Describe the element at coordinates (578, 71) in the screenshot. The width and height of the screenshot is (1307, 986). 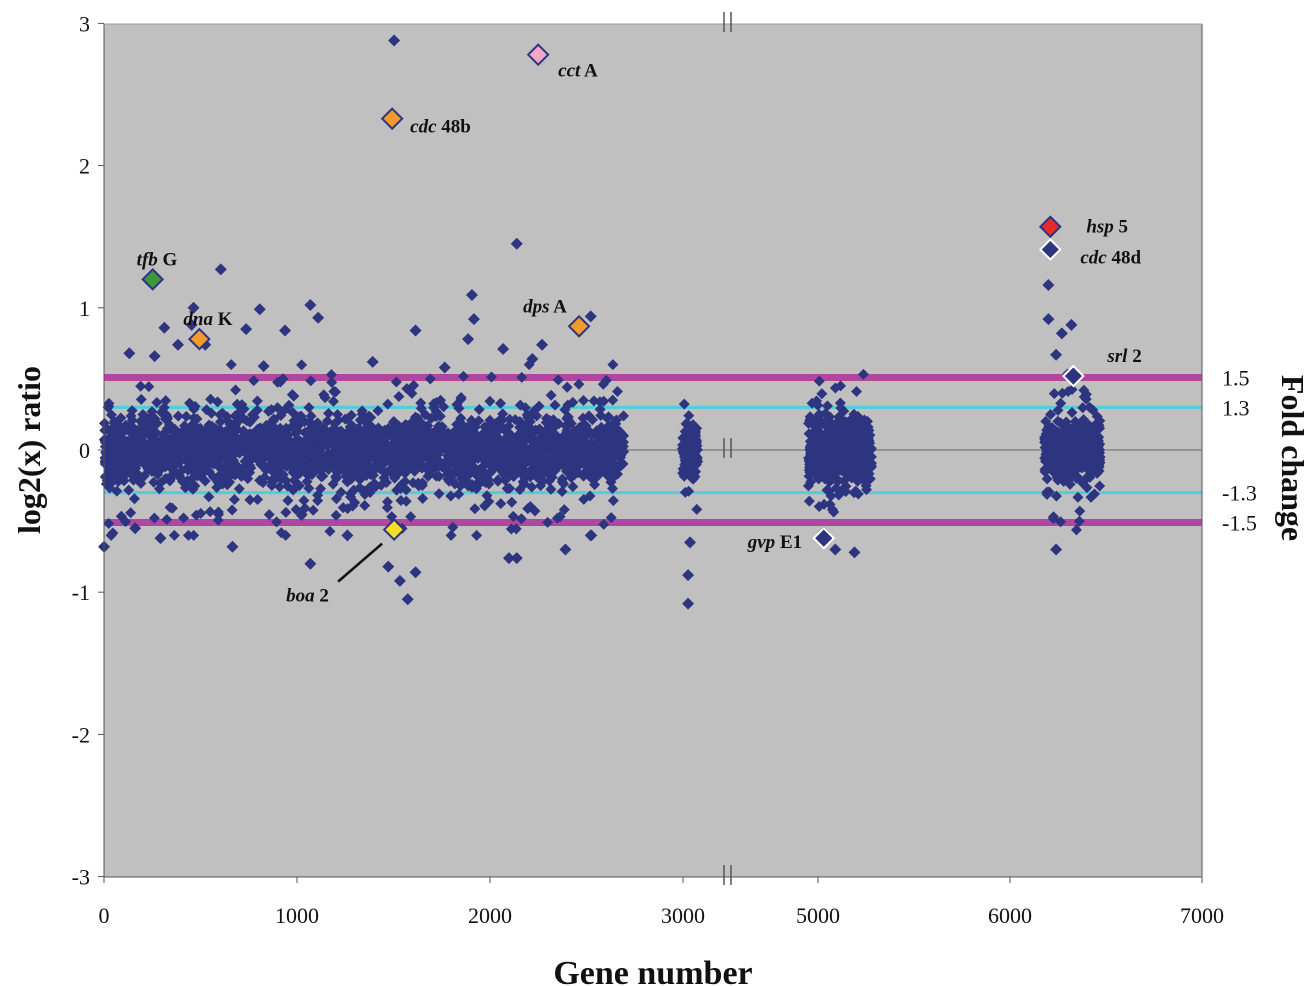
I see `gene-label: cct A` at that location.